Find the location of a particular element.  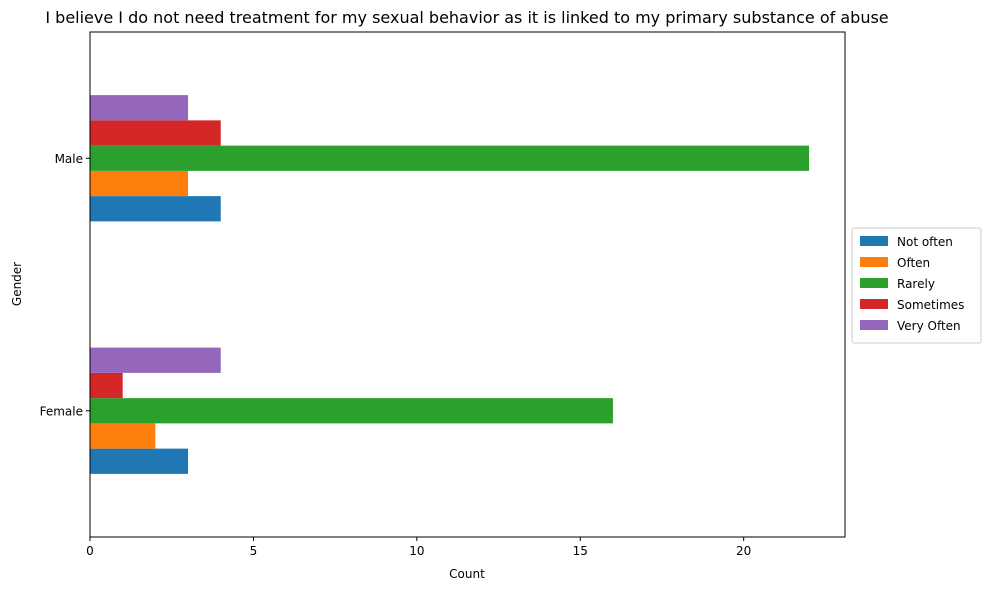

bar-female-often is located at coordinates (123, 436).